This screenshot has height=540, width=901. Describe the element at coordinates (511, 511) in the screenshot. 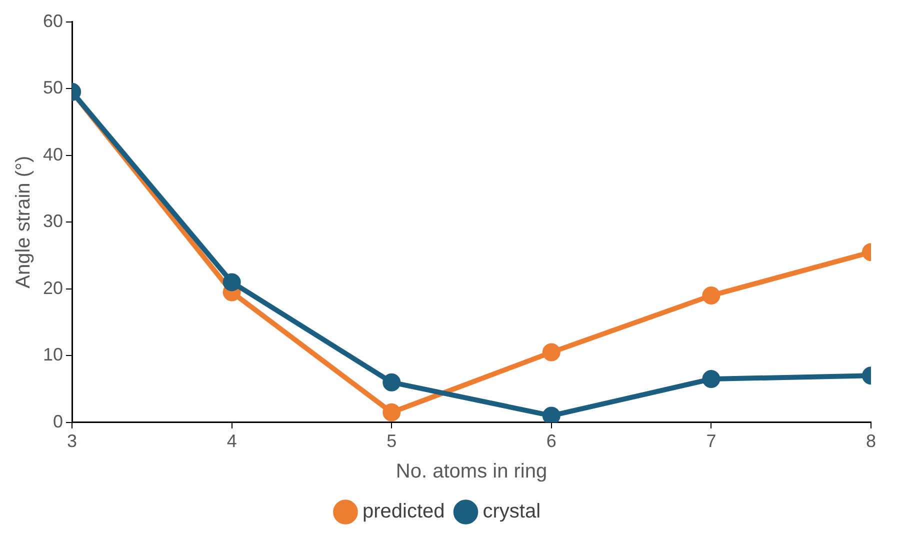

I see `legend-label: crystal` at that location.